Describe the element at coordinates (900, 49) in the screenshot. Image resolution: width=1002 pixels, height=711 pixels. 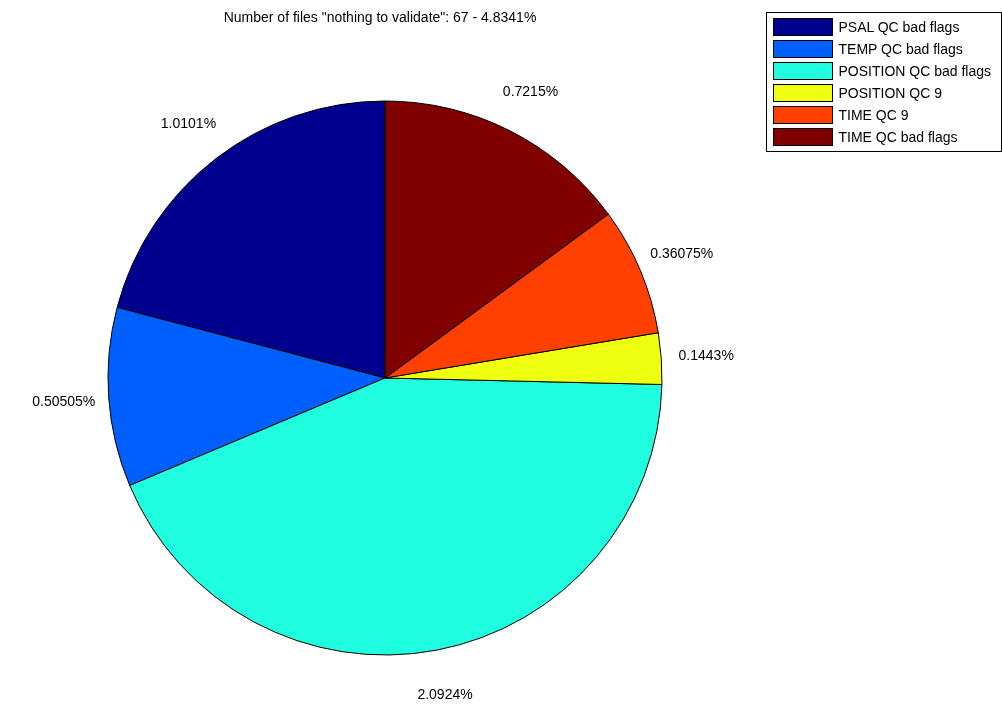
I see `legend-label: TEMP QC bad flags` at that location.